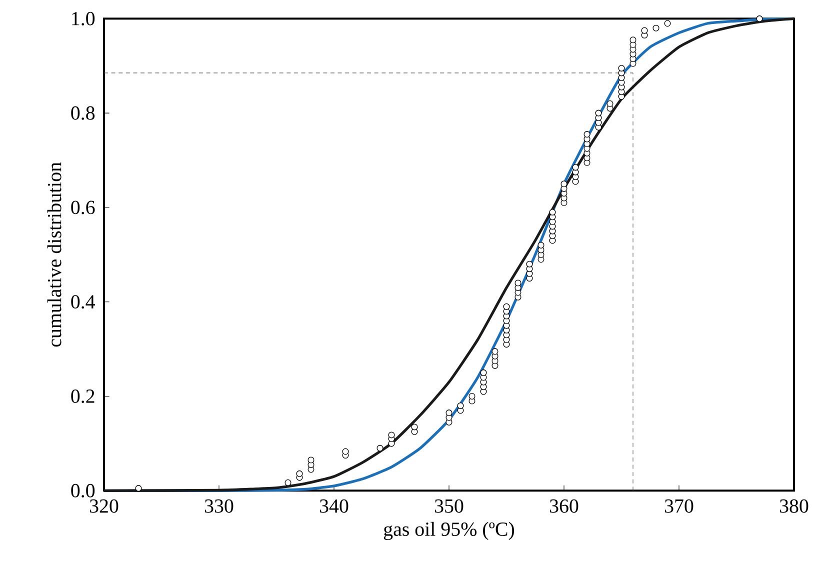 The image size is (818, 588). Describe the element at coordinates (449, 506) in the screenshot. I see `x-tick-label: 350` at that location.